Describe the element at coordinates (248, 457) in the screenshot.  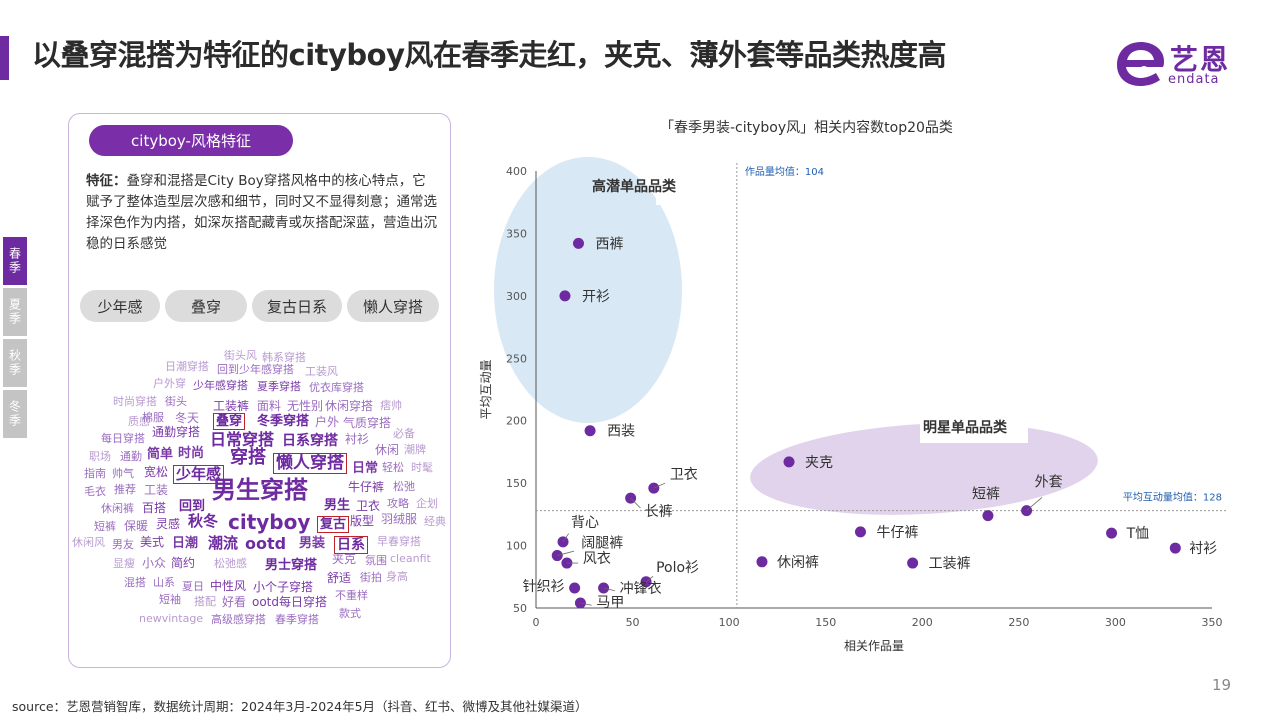
I see `wordcloud-word: 穿搭` at that location.